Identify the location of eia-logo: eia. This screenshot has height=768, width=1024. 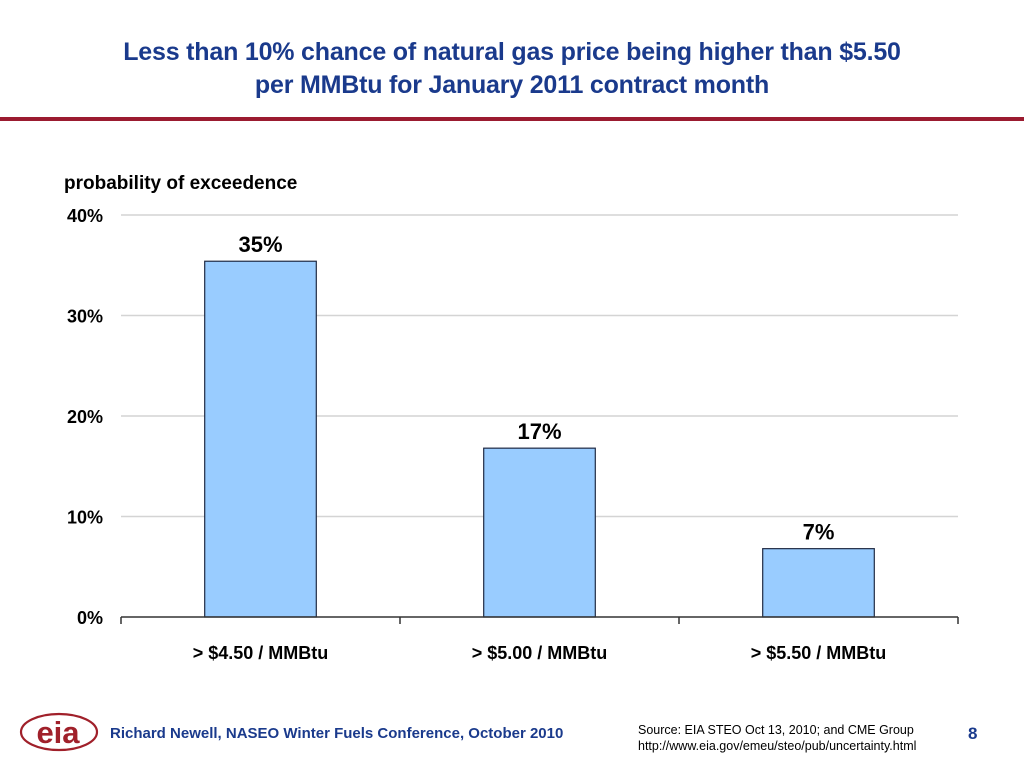
(59, 732).